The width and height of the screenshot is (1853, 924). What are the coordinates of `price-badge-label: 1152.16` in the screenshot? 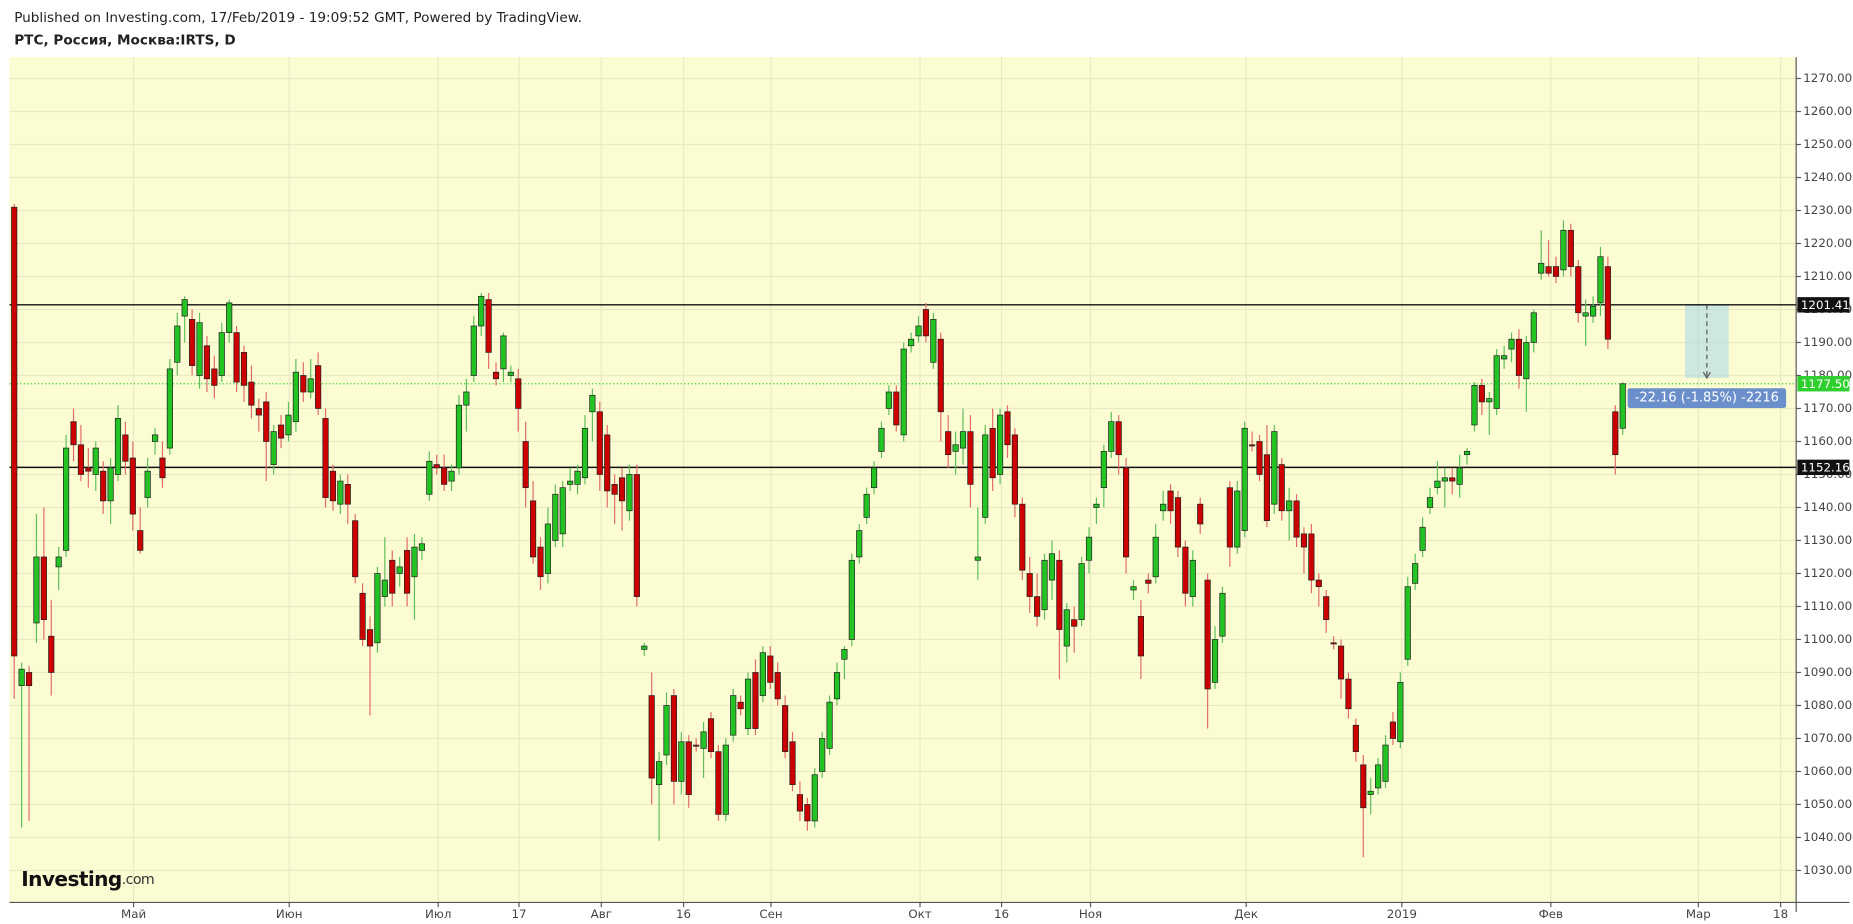 It's located at (1825, 467).